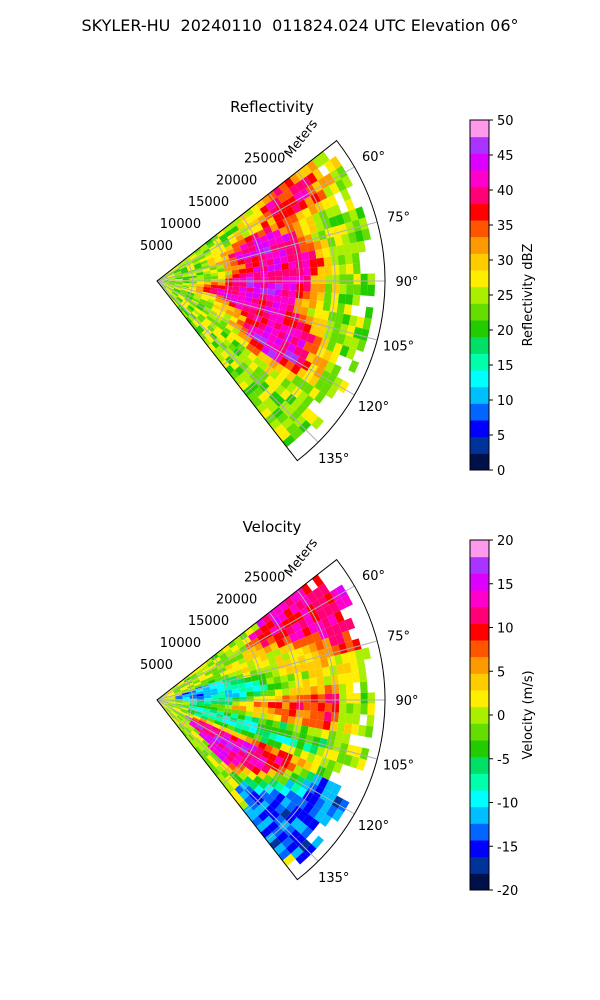  I want to click on colorbar-tick-label: 50, so click(505, 121).